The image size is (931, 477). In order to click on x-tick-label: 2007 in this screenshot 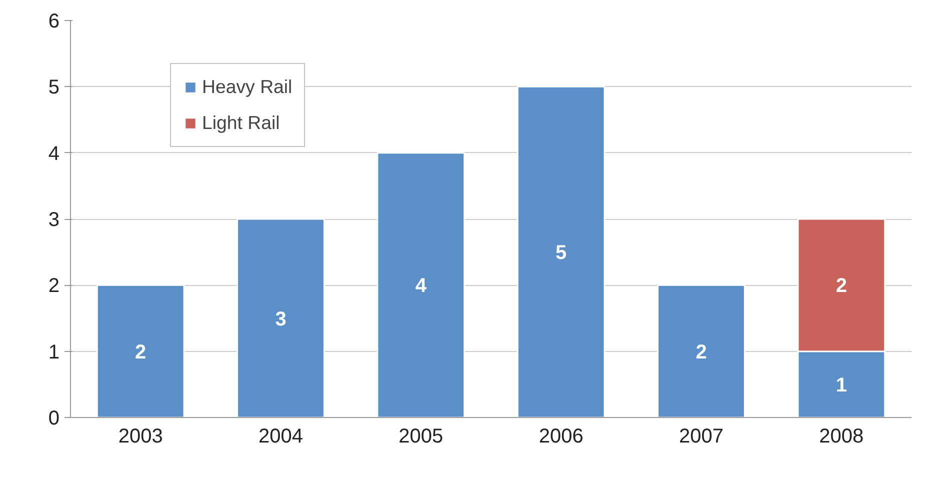, I will do `click(701, 437)`.